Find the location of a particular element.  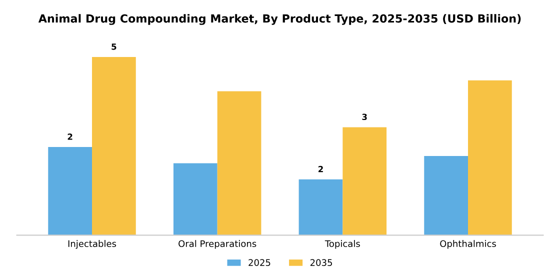

legend-label: 2035 is located at coordinates (321, 262).